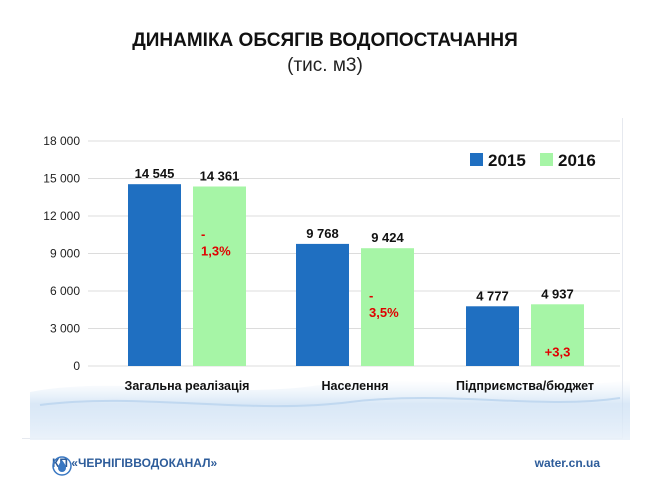 This screenshot has height=492, width=650. I want to click on y-tick-label: 9 000, so click(65, 254).